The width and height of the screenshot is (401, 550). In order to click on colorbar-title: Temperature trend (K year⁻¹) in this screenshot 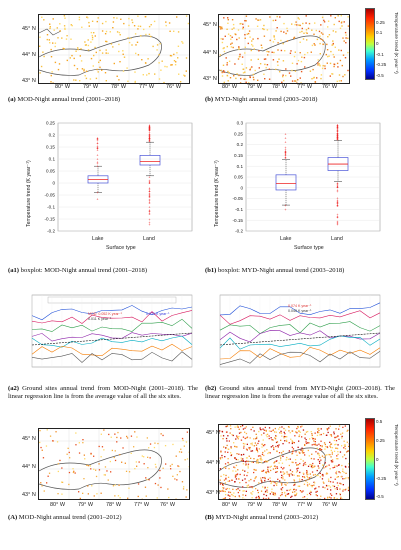, I will do `click(395, 43)`.